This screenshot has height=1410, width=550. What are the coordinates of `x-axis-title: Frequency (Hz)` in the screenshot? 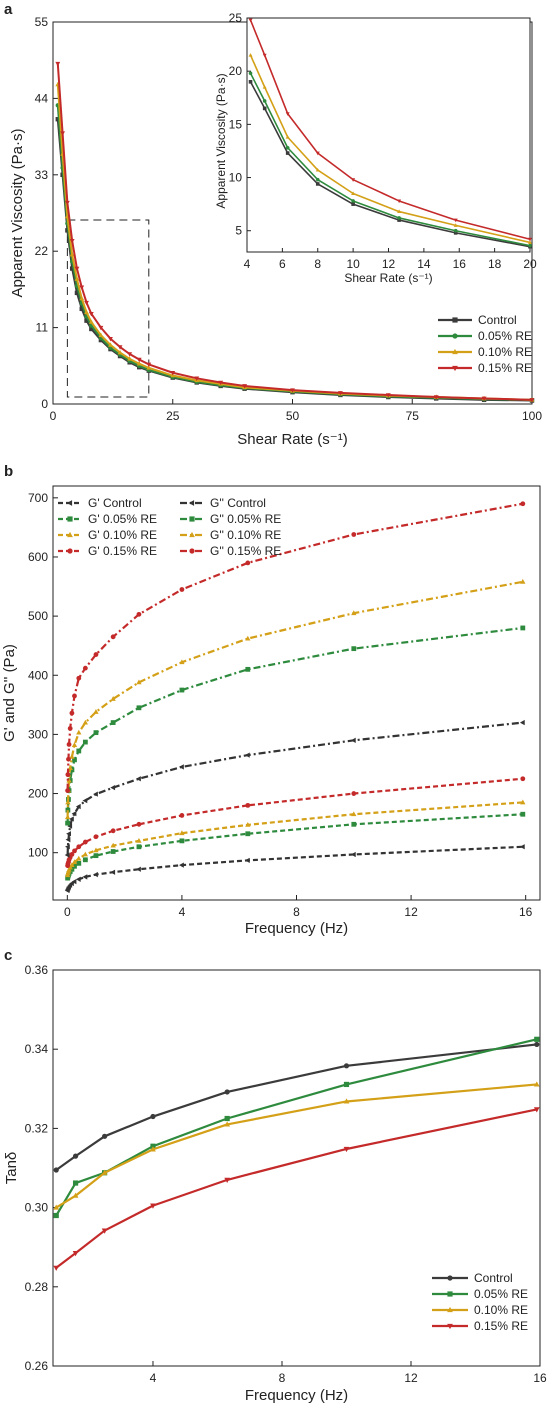 It's located at (296, 1395).